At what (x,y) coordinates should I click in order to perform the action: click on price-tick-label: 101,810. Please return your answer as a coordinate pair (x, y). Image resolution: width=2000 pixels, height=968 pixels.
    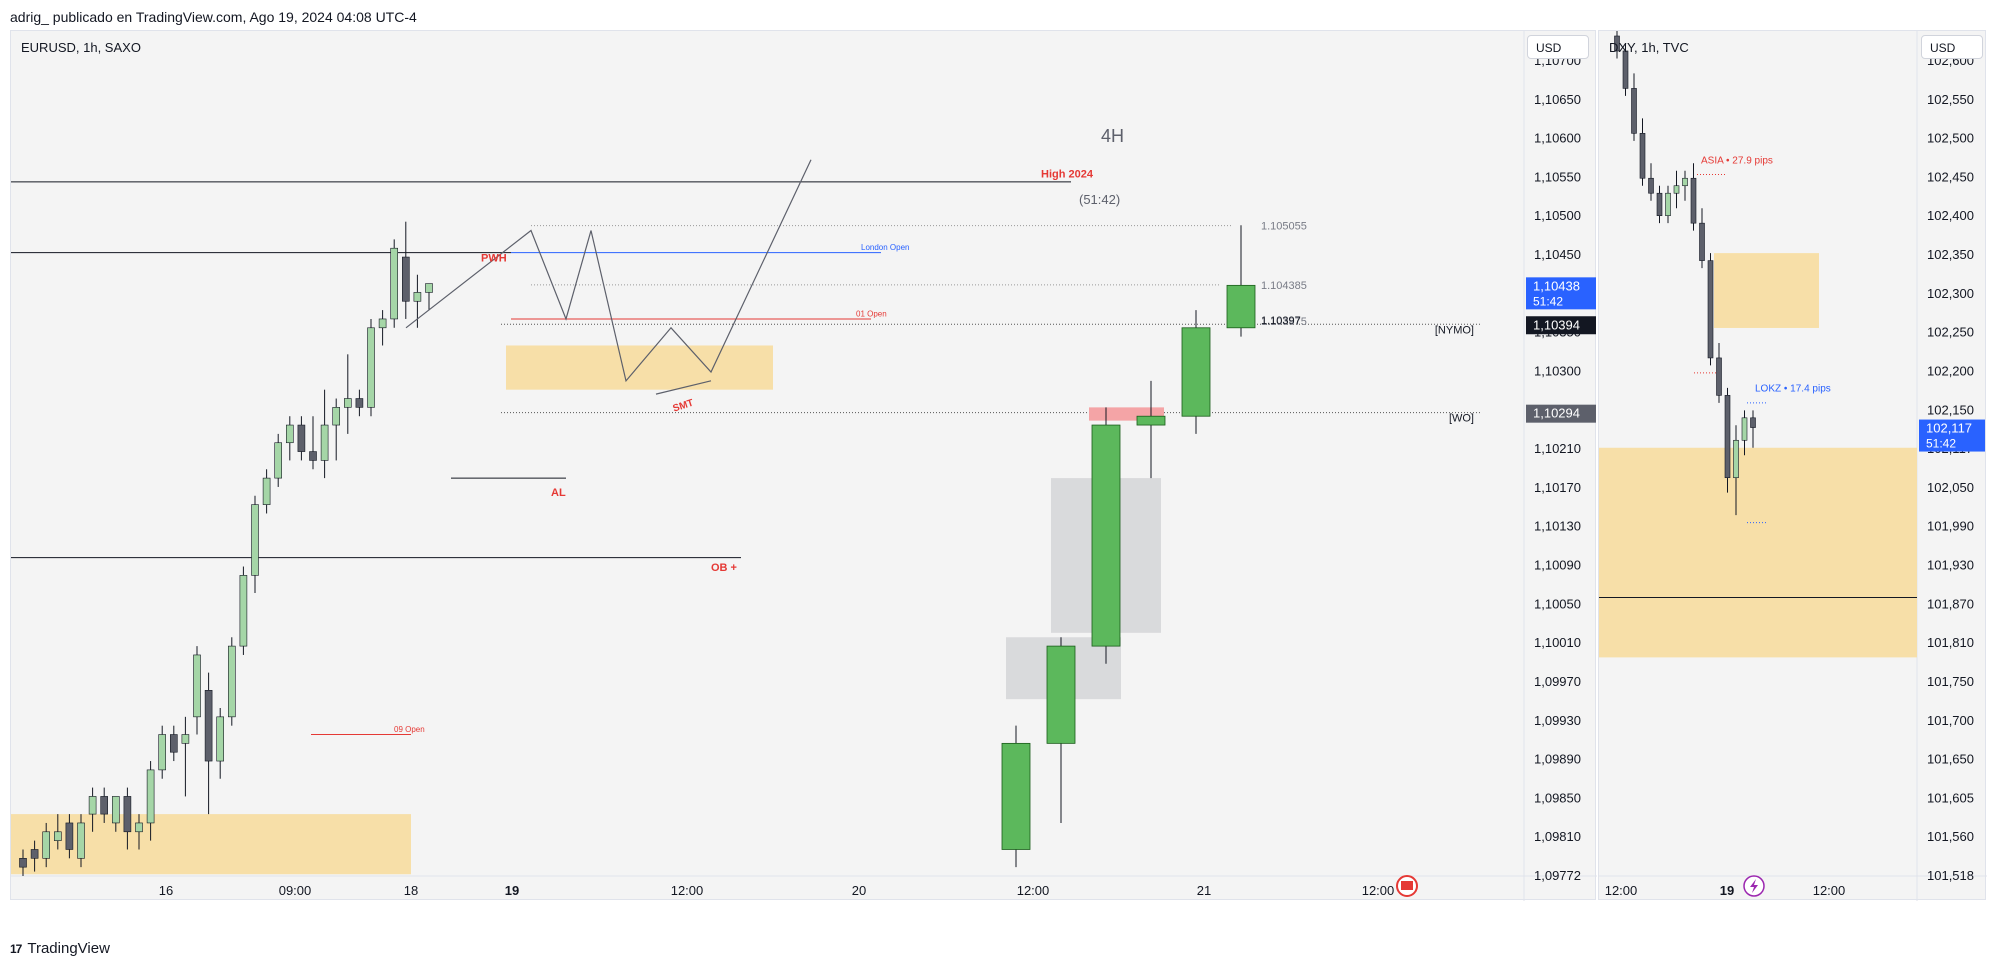
    Looking at the image, I should click on (1950, 642).